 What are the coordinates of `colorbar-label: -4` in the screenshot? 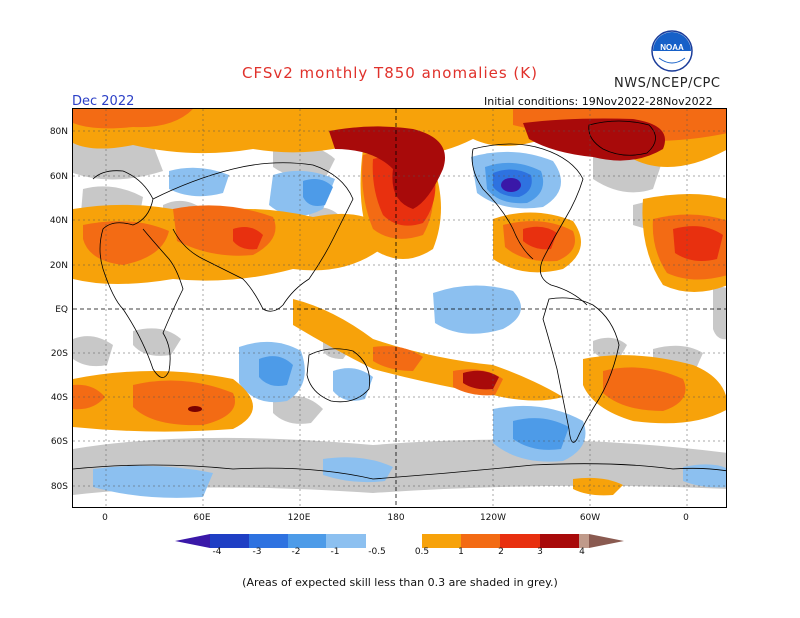 It's located at (217, 552).